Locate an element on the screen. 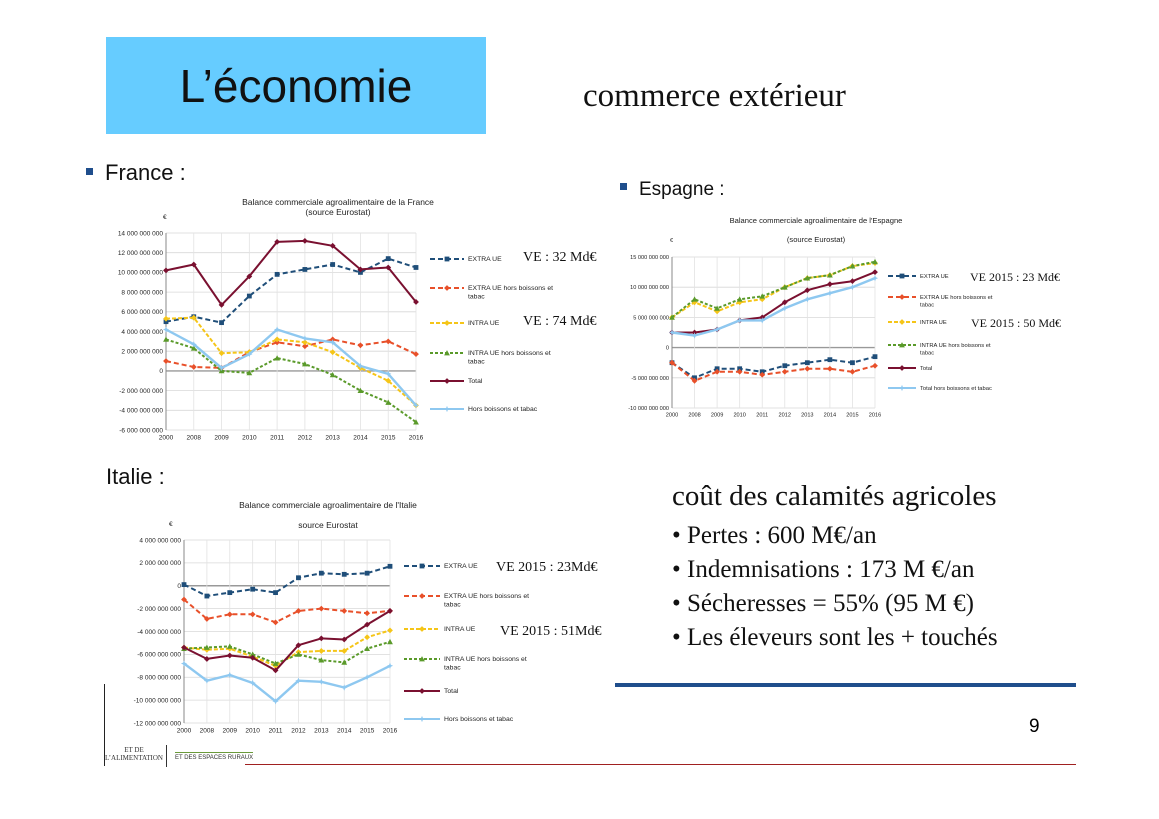  legend-label: EXTRA UE is located at coordinates (461, 566).